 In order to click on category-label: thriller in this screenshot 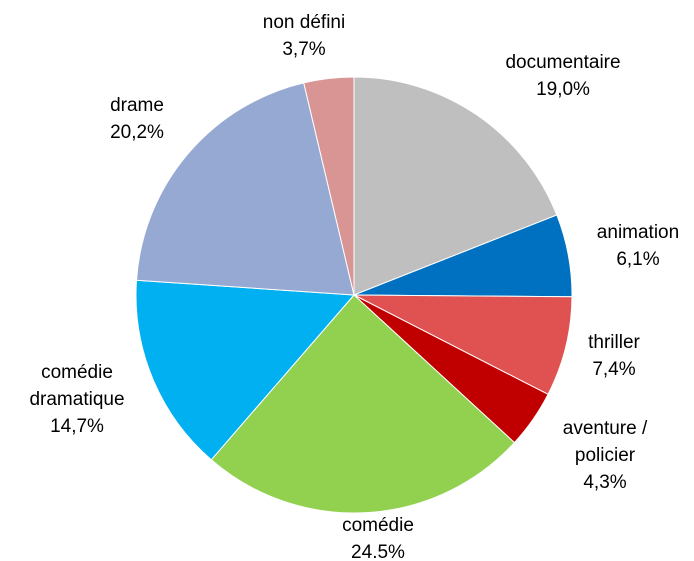, I will do `click(614, 342)`.